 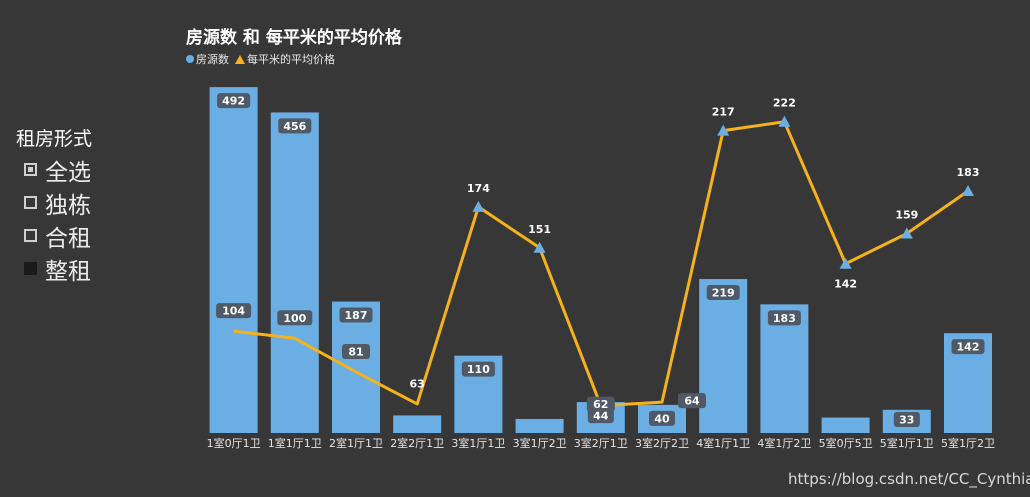 I want to click on price-data-label: 142, so click(x=845, y=284).